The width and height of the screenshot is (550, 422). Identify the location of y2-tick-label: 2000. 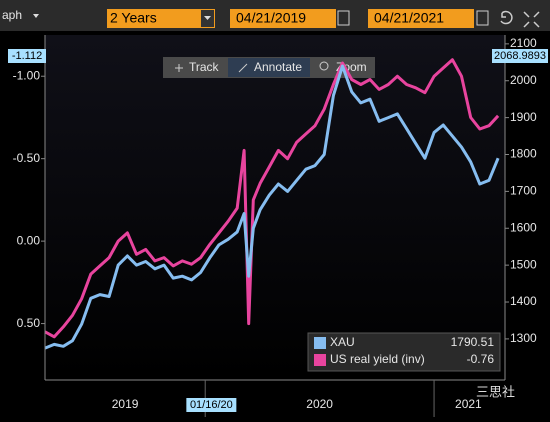
(523, 80).